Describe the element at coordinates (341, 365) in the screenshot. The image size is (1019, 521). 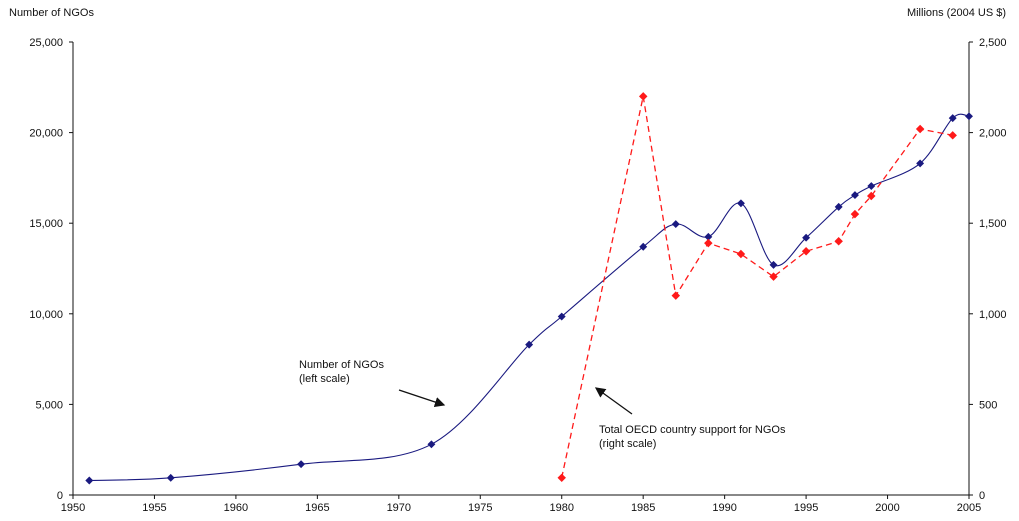
I see `annotation-ngo-line-1: Number of NGOs` at that location.